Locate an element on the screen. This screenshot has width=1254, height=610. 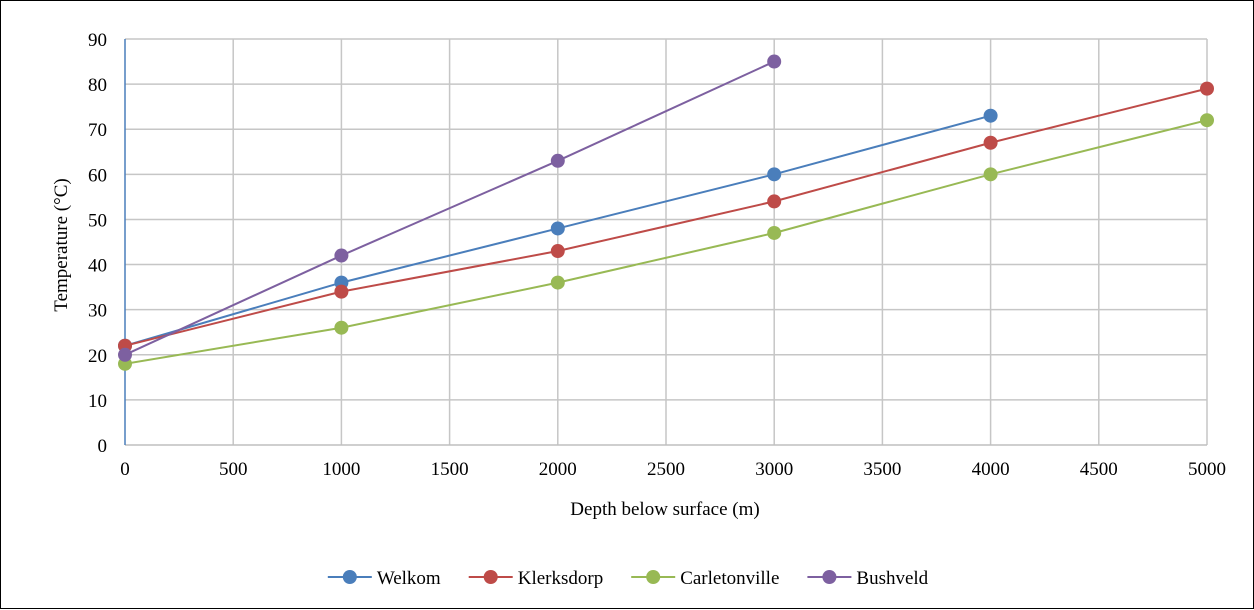
legend-label: Bushveld is located at coordinates (892, 578).